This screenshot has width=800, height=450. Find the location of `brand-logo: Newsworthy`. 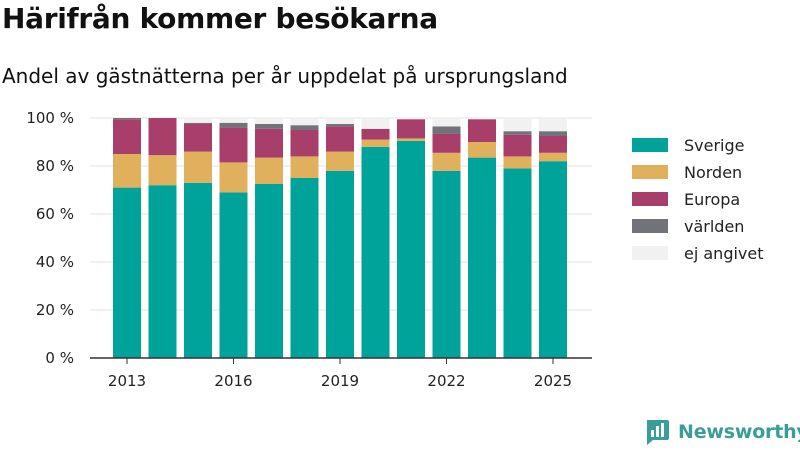

brand-logo: Newsworthy is located at coordinates (722, 432).